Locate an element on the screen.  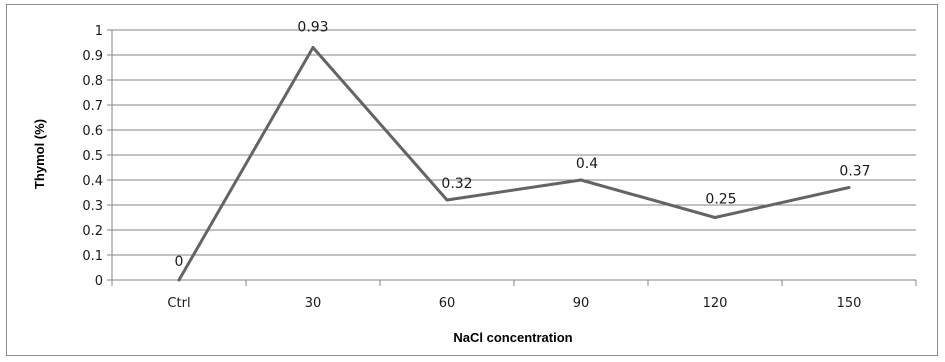
x-tick-label: 30 is located at coordinates (313, 303).